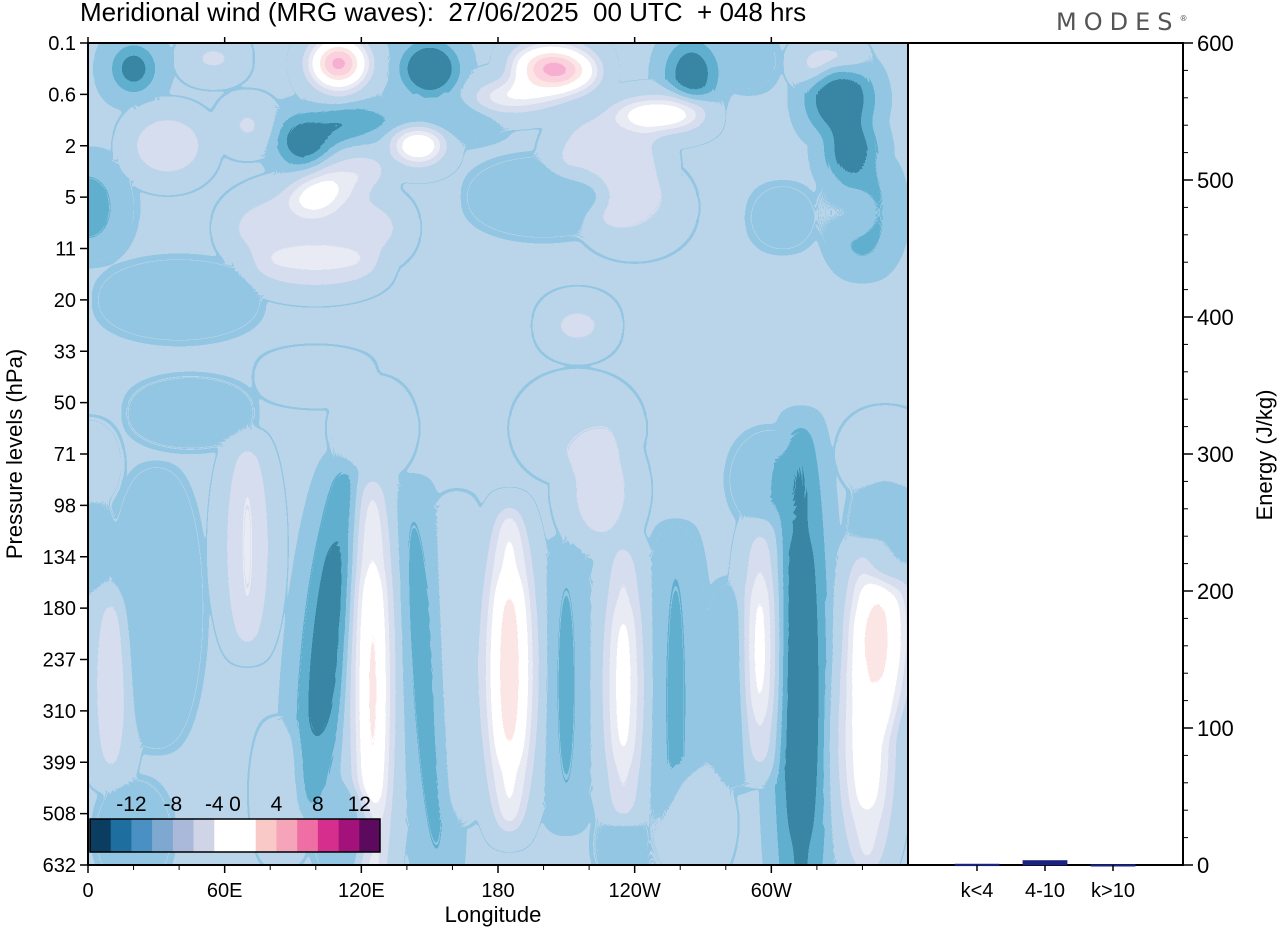  What do you see at coordinates (1215, 317) in the screenshot?
I see `energy-tick-label-4: 400` at bounding box center [1215, 317].